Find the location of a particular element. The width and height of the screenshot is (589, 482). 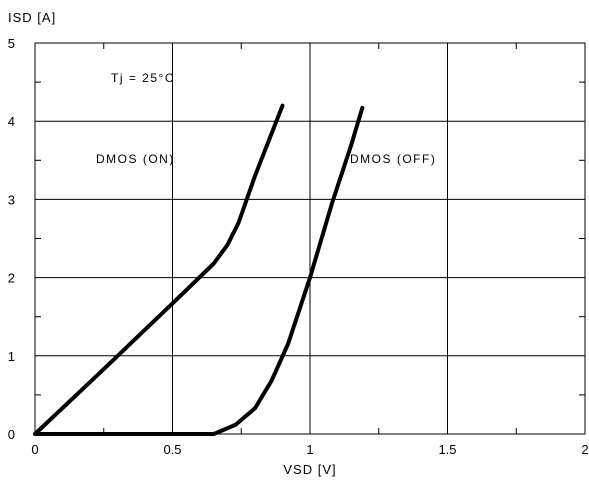

x-tick-label: 2 is located at coordinates (584, 449).